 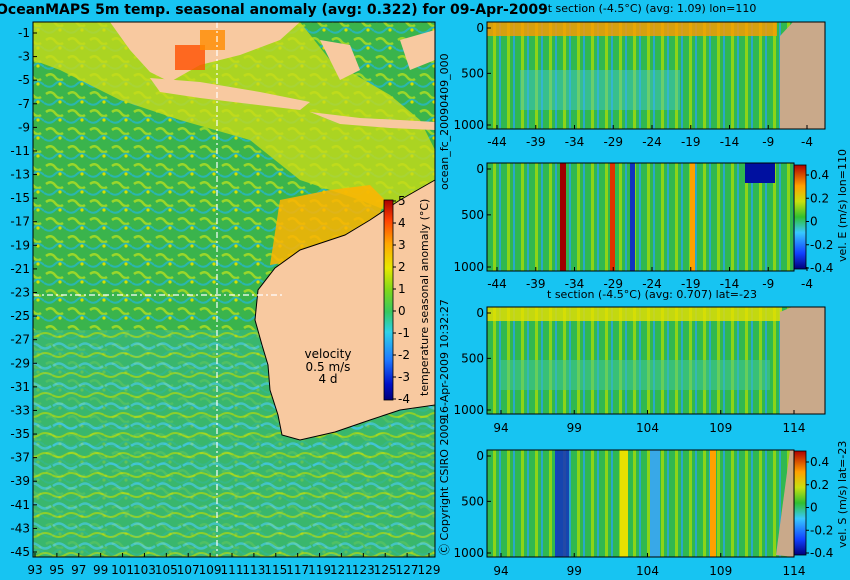 What do you see at coordinates (404, 399) in the screenshot?
I see `temperature-colorbar-tick-label: -4` at bounding box center [404, 399].